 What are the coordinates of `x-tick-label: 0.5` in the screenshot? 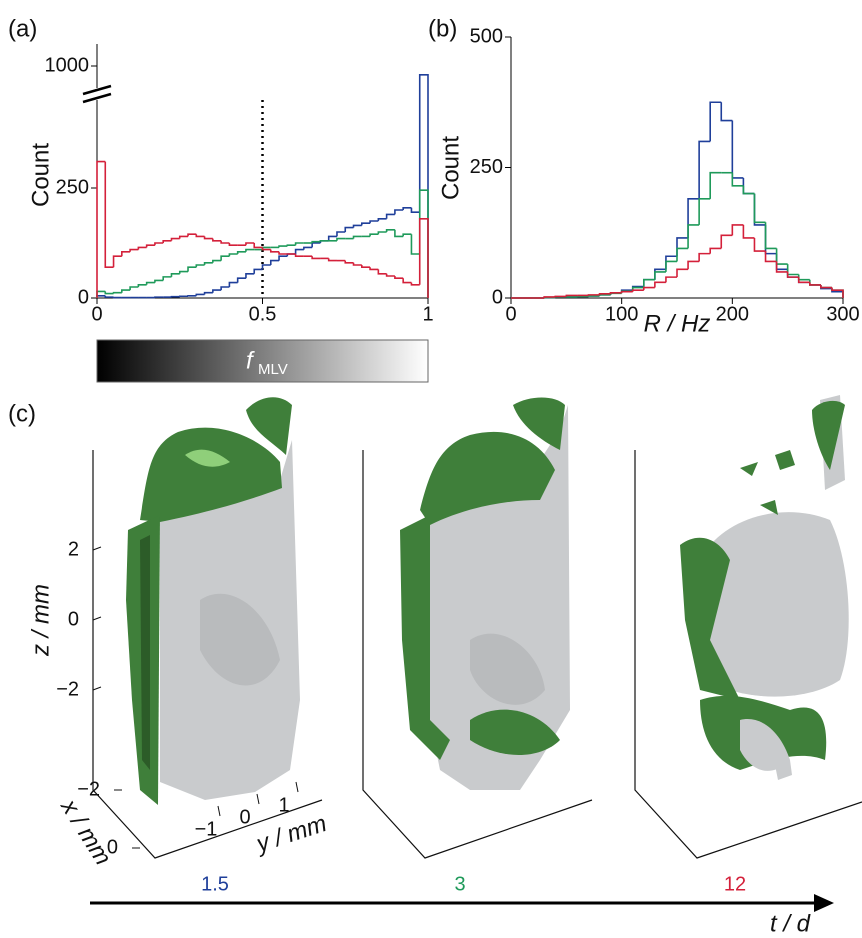 It's located at (263, 314).